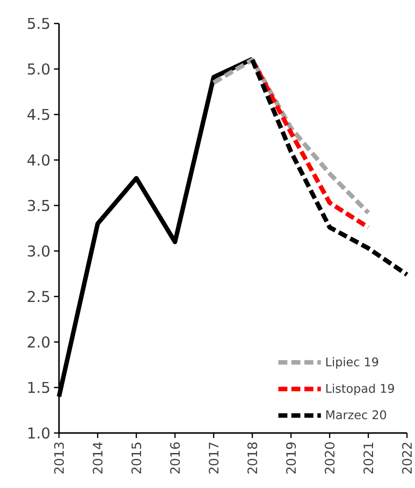 This screenshot has width=415, height=488. What do you see at coordinates (407, 458) in the screenshot?
I see `x-tick-label: 2022` at bounding box center [407, 458].